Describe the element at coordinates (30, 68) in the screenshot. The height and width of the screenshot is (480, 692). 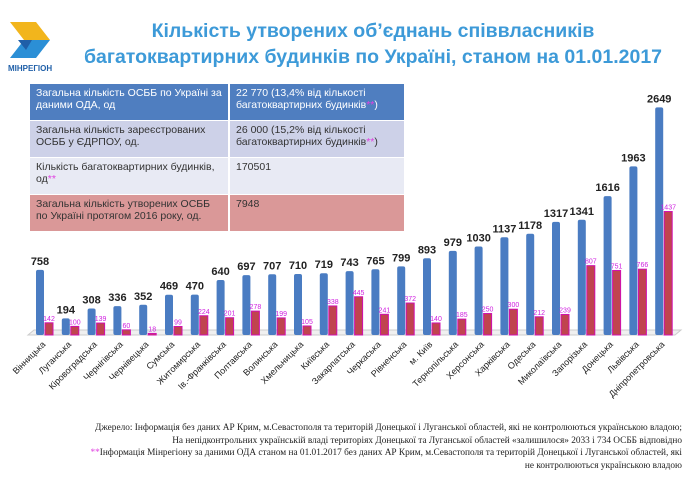
I see `logo-text: МІНРЕГІОН` at that location.